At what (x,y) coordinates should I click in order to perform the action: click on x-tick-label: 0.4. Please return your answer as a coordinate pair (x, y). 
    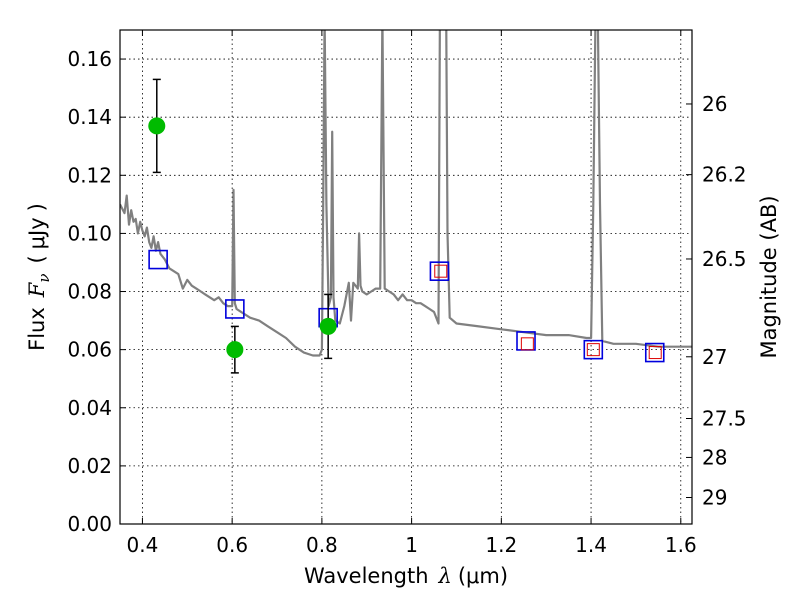
    Looking at the image, I should click on (143, 545).